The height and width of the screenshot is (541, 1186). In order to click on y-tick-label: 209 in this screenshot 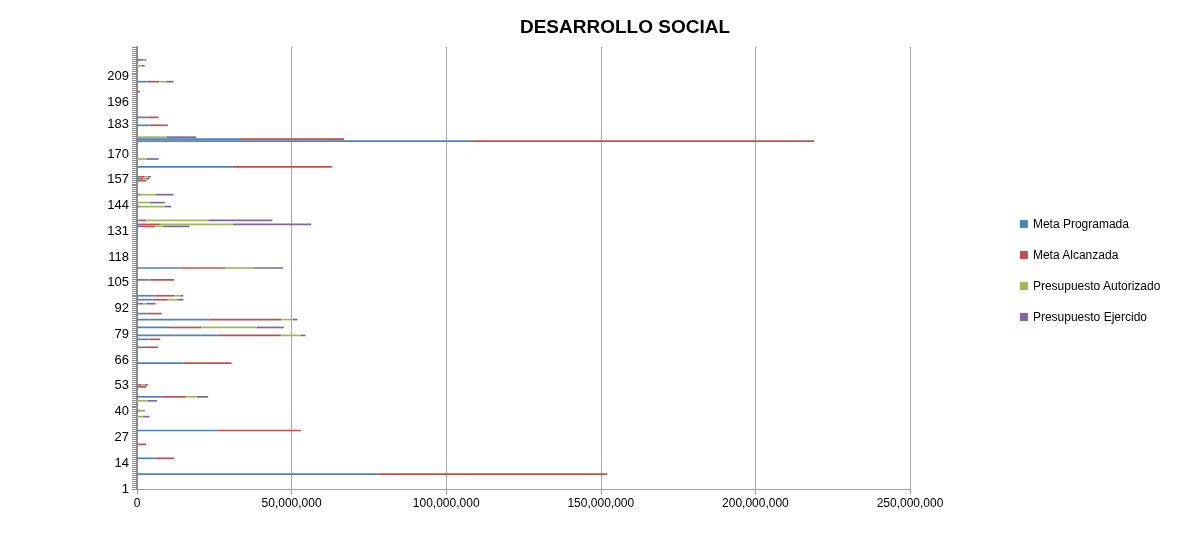, I will do `click(118, 76)`.